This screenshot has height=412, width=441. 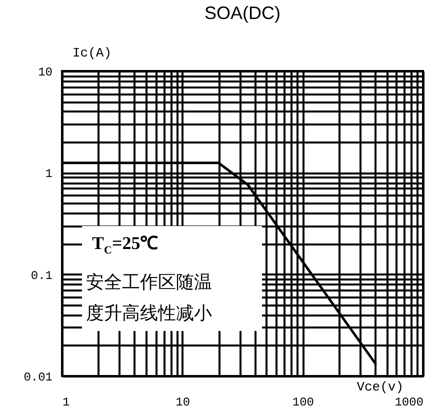 I want to click on x-tick-label: 1, so click(x=66, y=403).